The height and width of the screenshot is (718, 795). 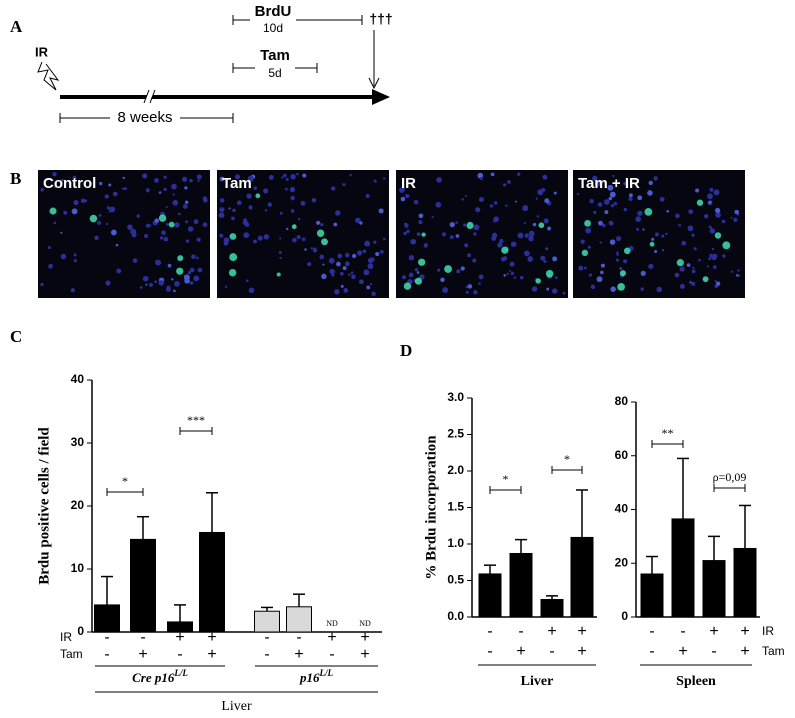 What do you see at coordinates (408, 183) in the screenshot?
I see `micrograph-label: IR` at bounding box center [408, 183].